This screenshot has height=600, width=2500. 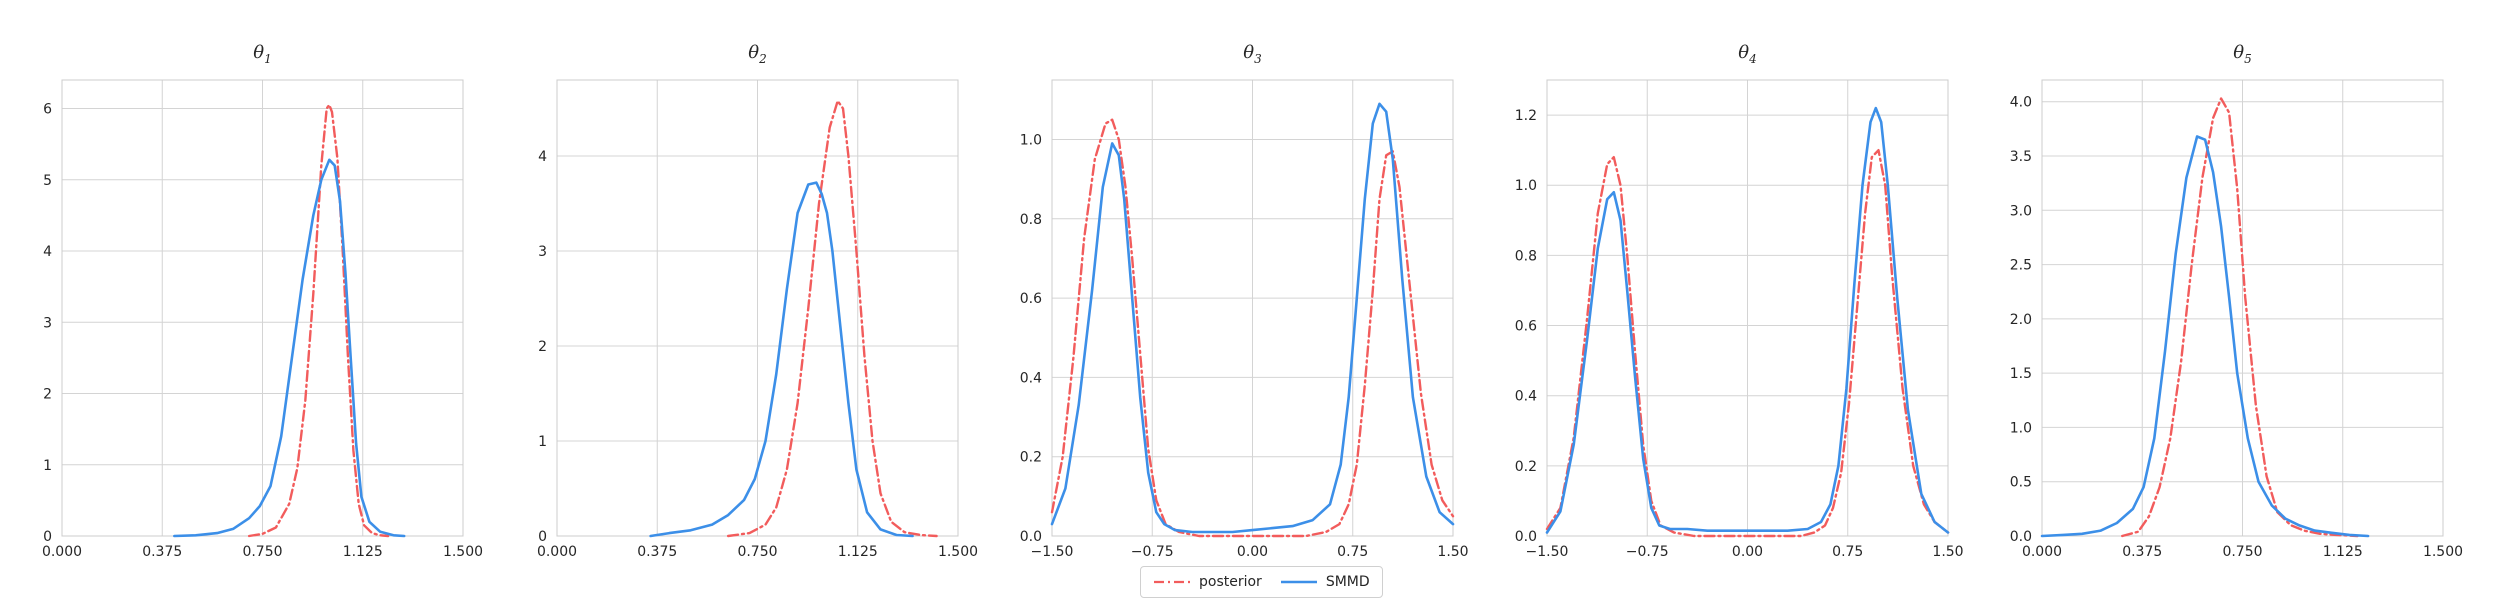 What do you see at coordinates (757, 54) in the screenshot?
I see `panel-title: θ2` at bounding box center [757, 54].